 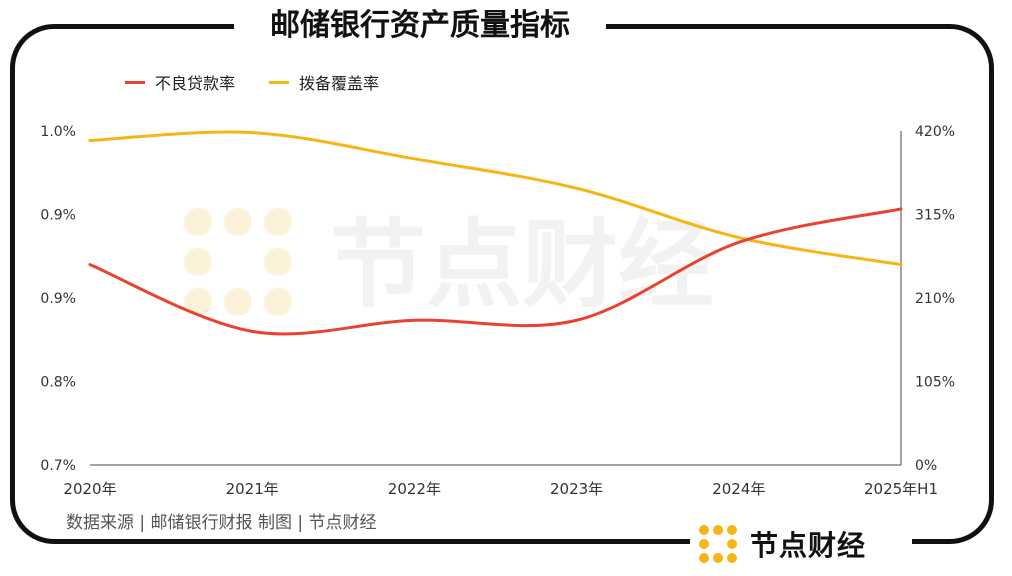 I want to click on brand-logo: 节点财经, so click(x=782, y=544).